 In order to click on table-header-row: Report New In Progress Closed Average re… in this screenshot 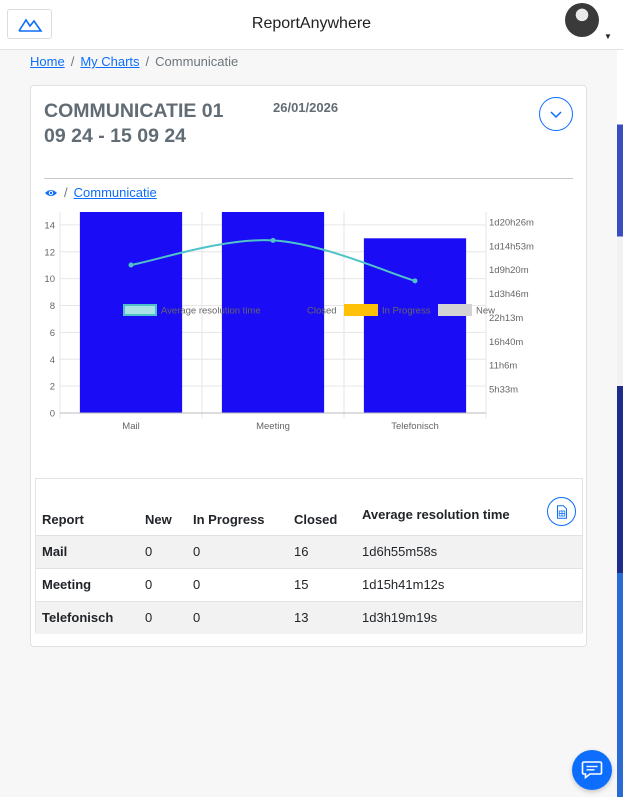, I will do `click(309, 517)`.